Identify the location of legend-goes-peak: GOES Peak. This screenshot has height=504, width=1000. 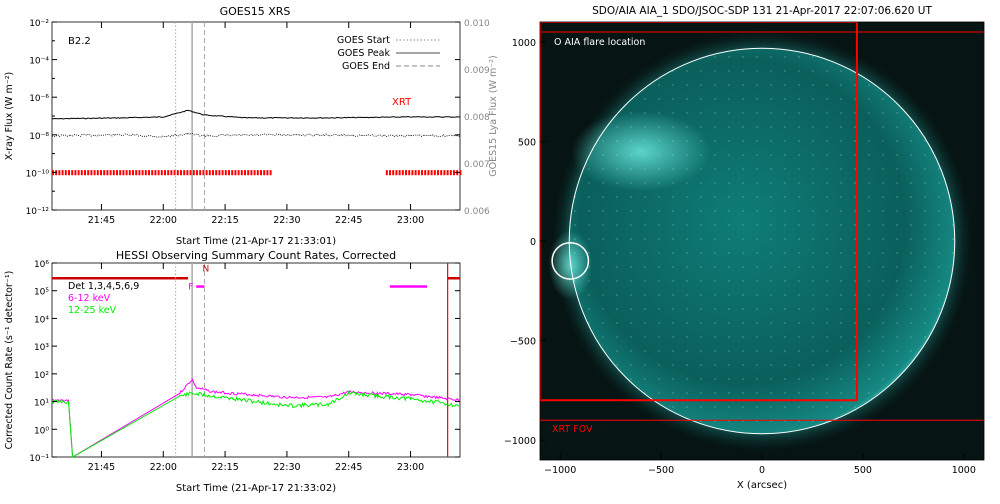
(364, 53).